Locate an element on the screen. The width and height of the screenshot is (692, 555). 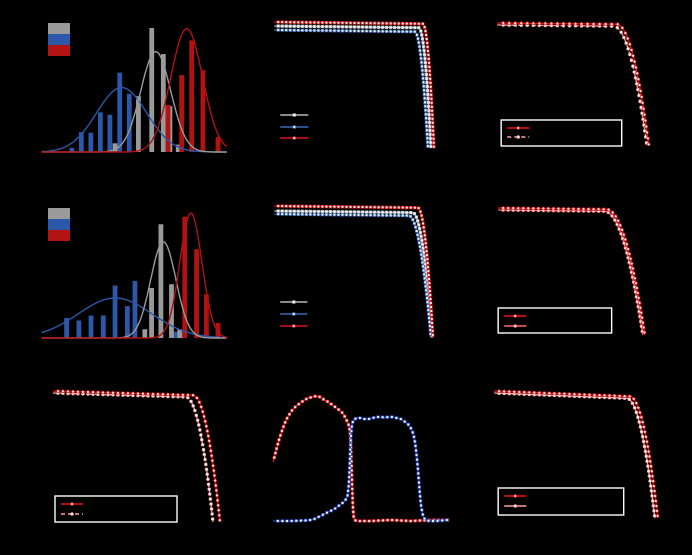
panel-g-jv-forward-reverse is located at coordinates (115, 462).